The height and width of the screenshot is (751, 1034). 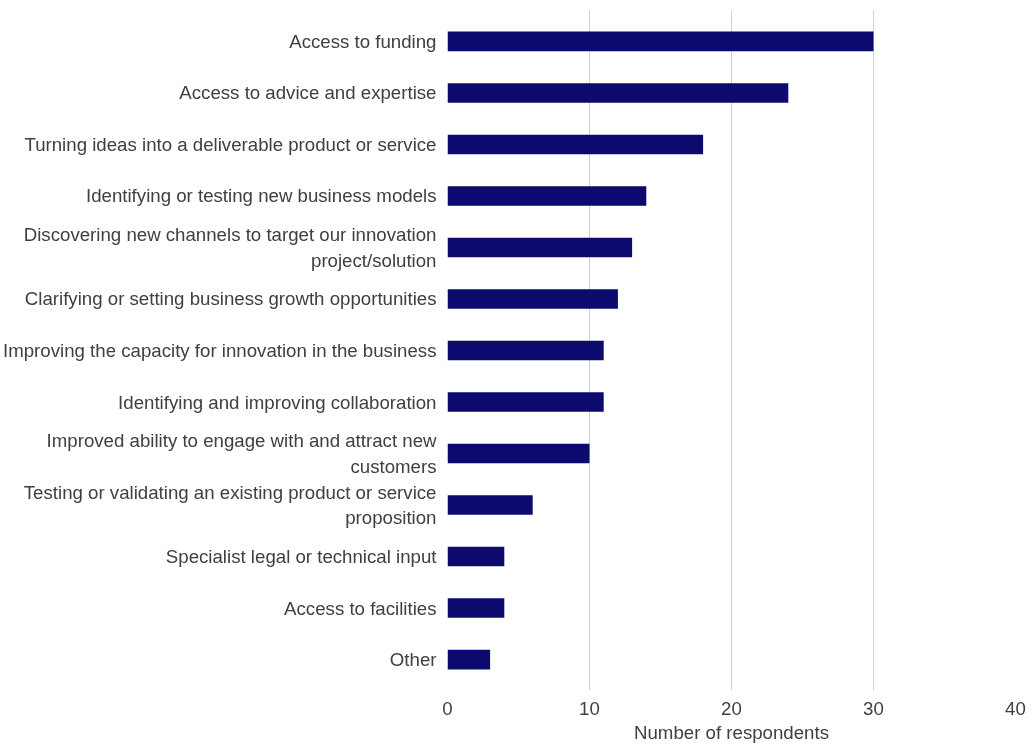 I want to click on y-tick-label: Identifying or testing new business models, so click(x=261, y=196).